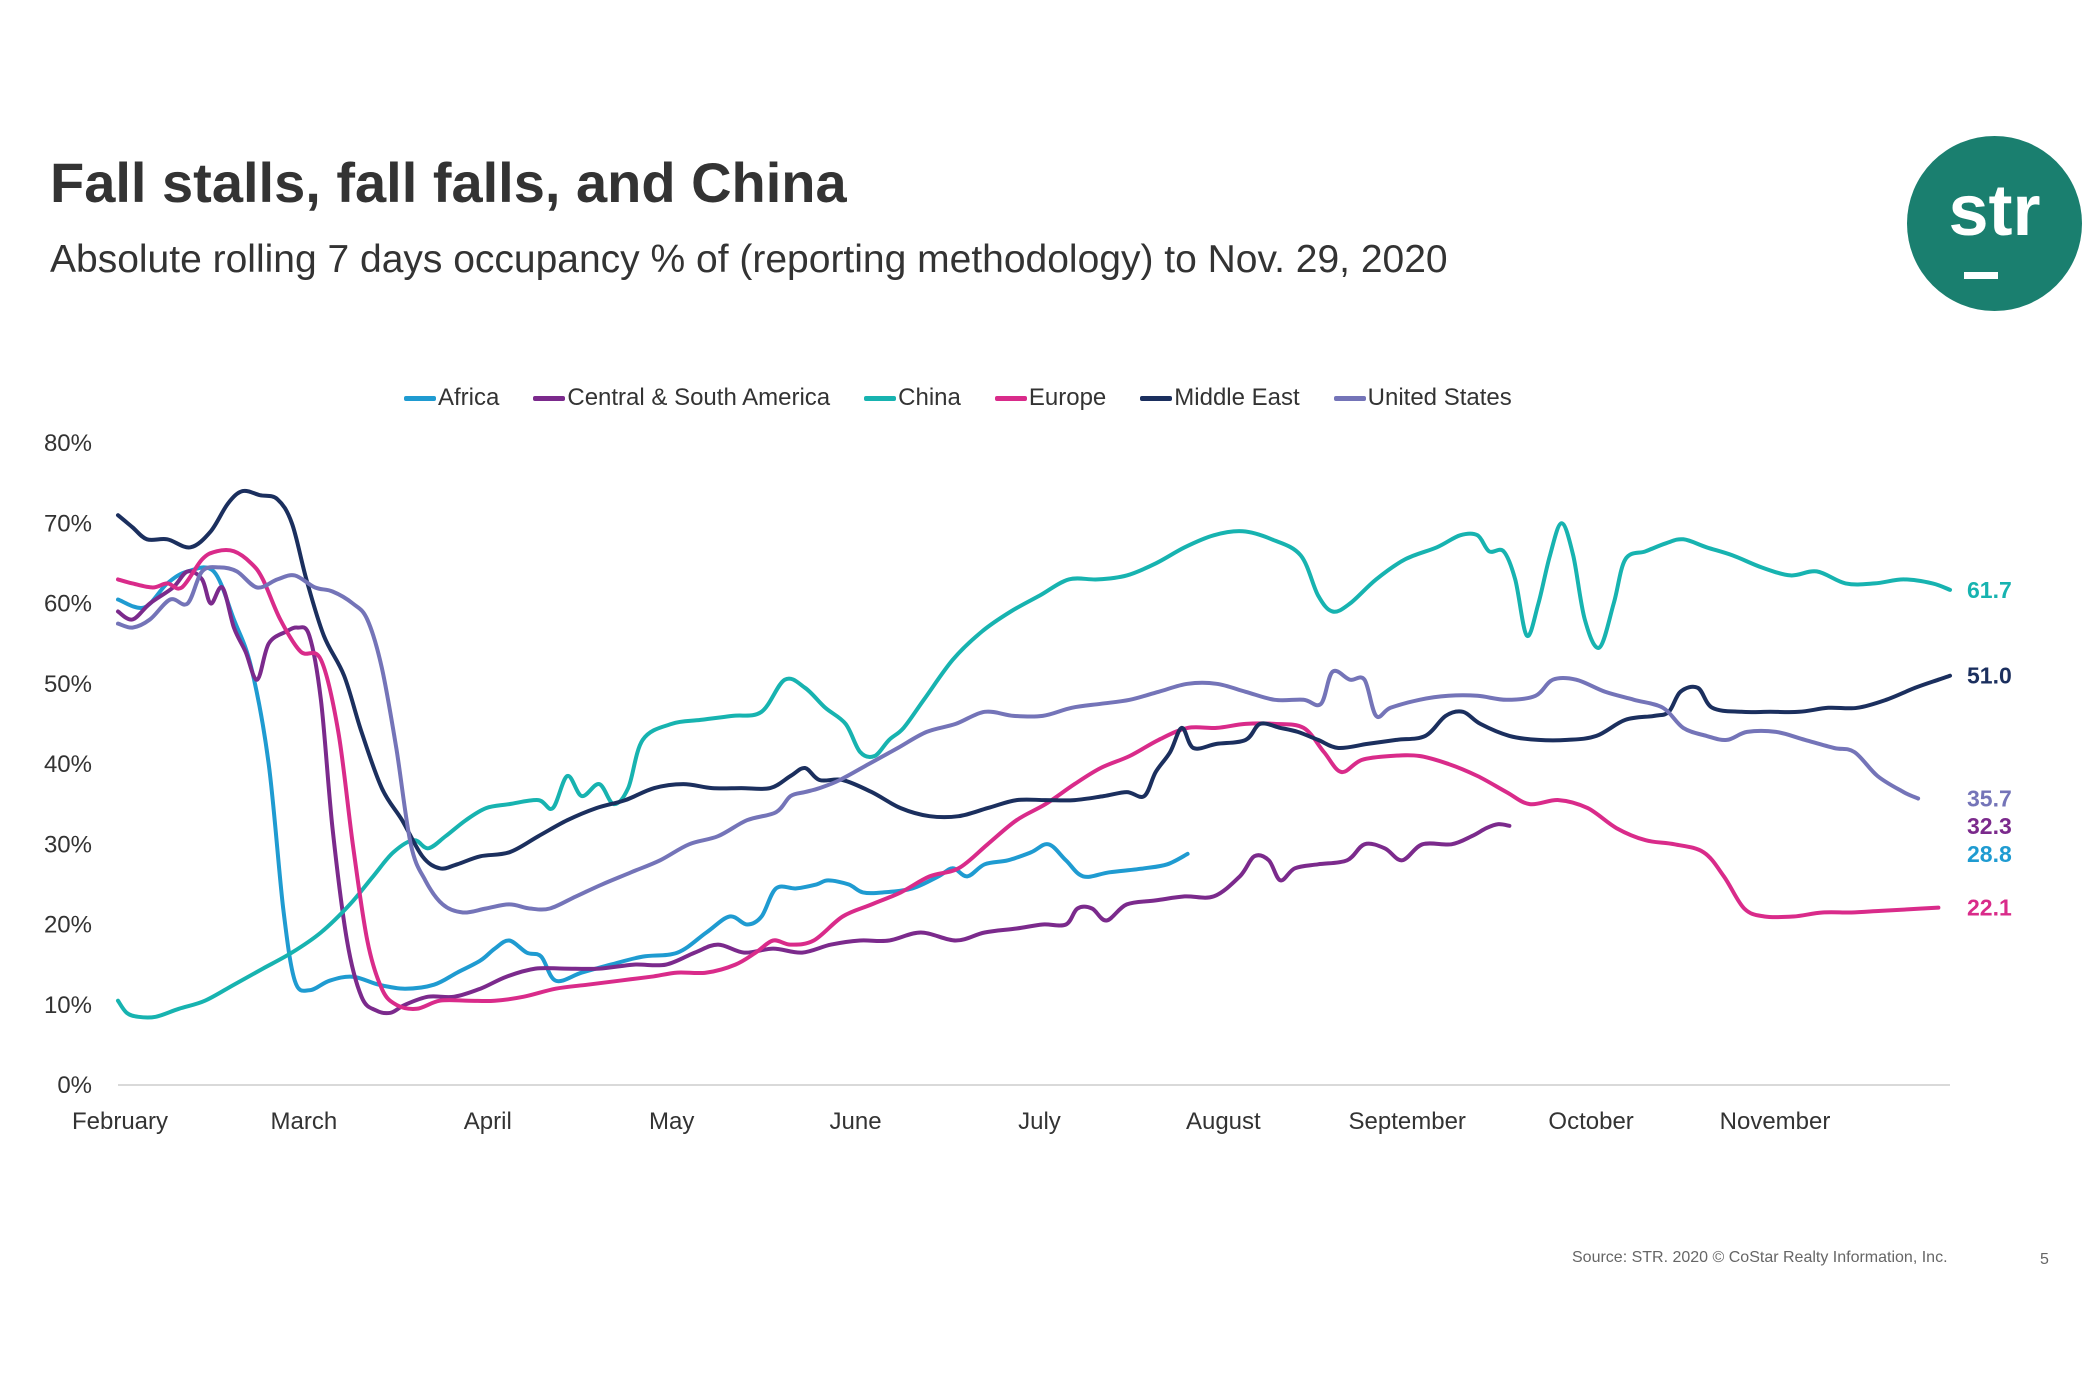  I want to click on x-tick-label: February, so click(120, 1121).